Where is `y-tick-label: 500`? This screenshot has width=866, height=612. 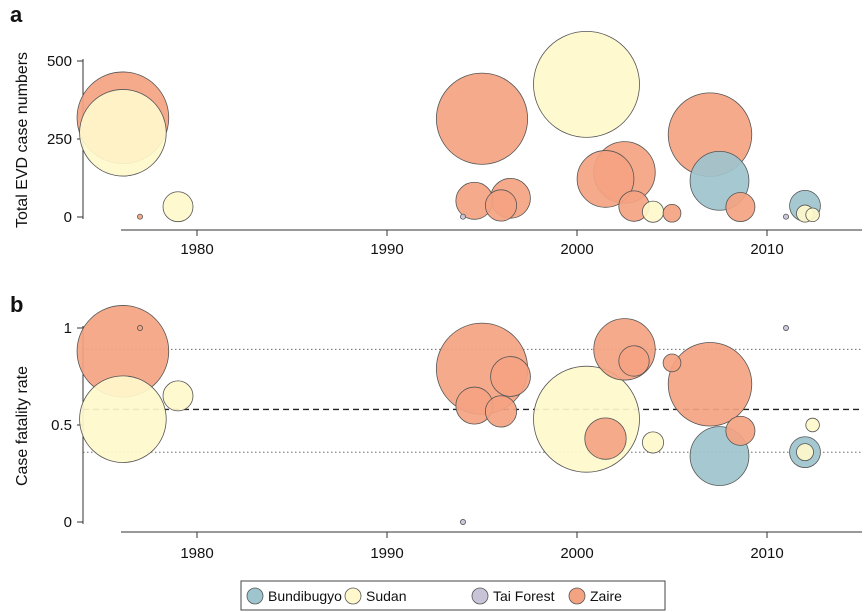 y-tick-label: 500 is located at coordinates (59, 61).